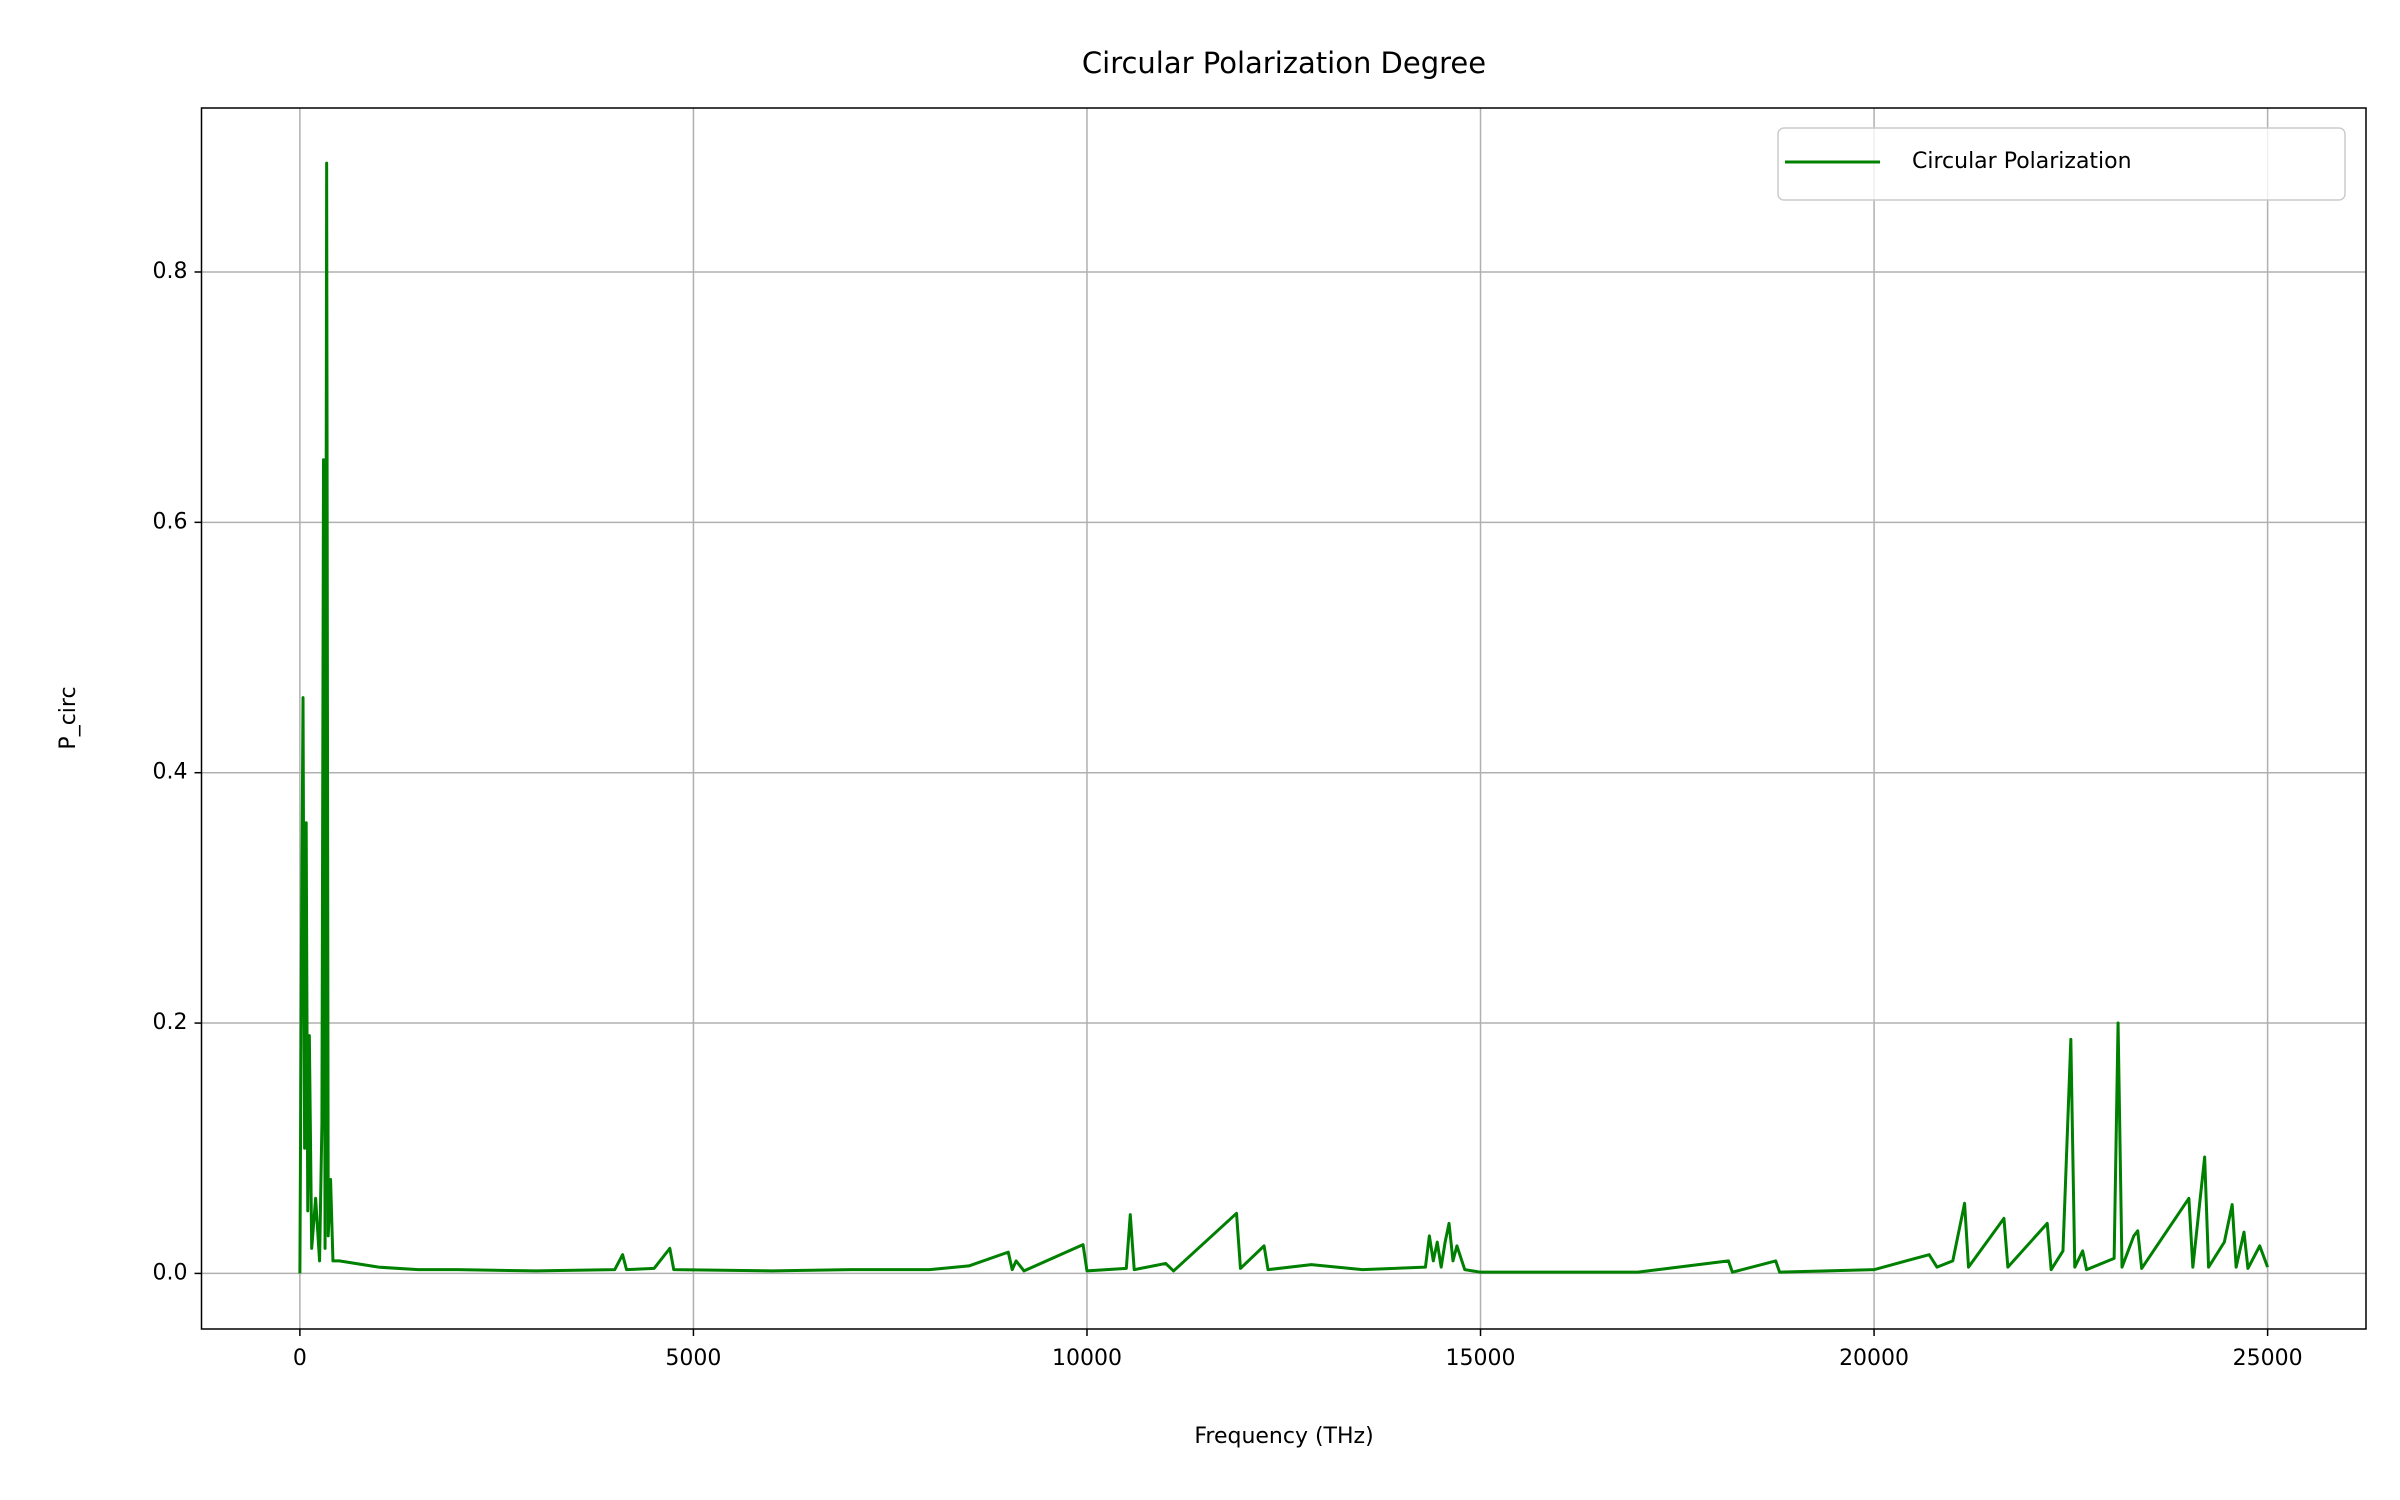 Image resolution: width=2400 pixels, height=1500 pixels. What do you see at coordinates (170, 521) in the screenshot?
I see `y-tick-label: 0.6` at bounding box center [170, 521].